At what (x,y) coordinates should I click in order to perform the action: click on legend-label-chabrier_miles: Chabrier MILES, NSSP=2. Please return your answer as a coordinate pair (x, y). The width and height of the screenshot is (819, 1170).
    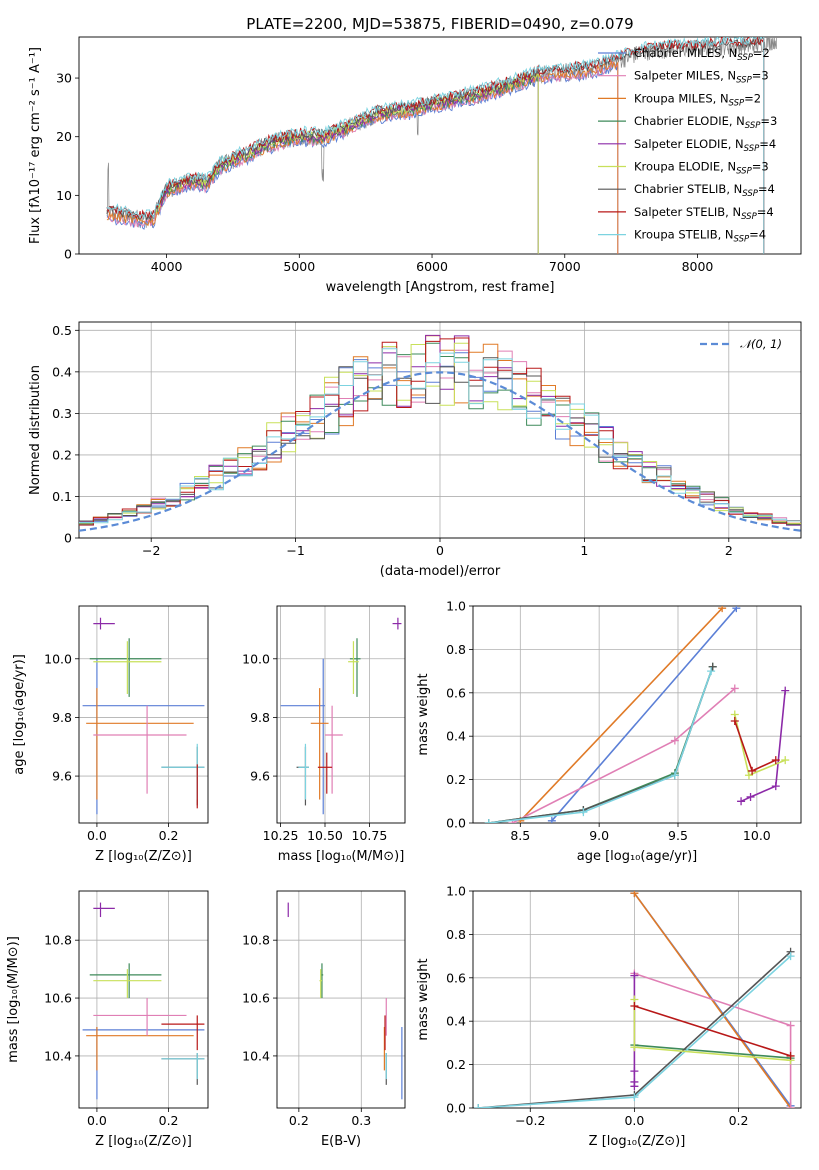
    Looking at the image, I should click on (702, 54).